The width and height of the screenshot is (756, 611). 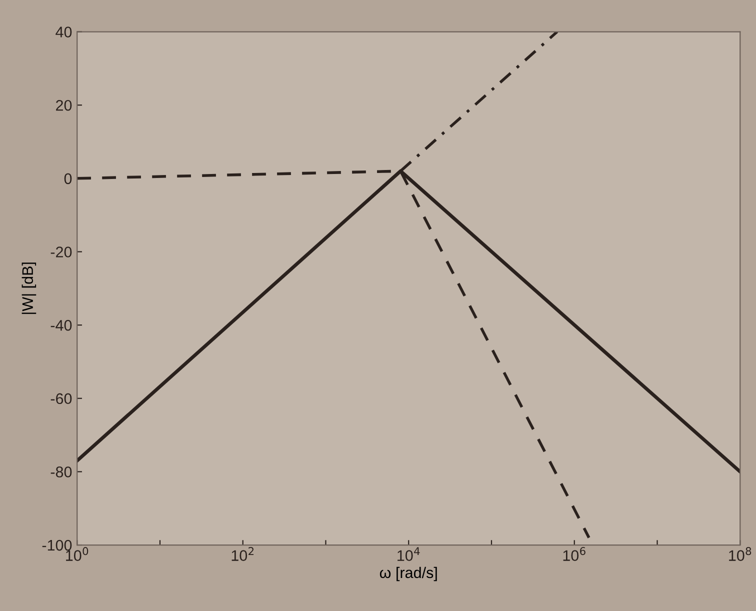 What do you see at coordinates (408, 574) in the screenshot?
I see `x-axis-title: ω [rad/s]` at bounding box center [408, 574].